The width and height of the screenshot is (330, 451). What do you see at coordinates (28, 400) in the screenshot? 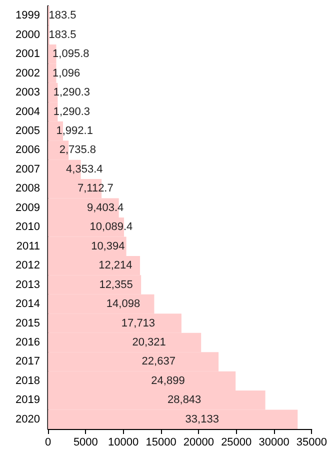
I see `y-tick-label: 2019` at bounding box center [28, 400].